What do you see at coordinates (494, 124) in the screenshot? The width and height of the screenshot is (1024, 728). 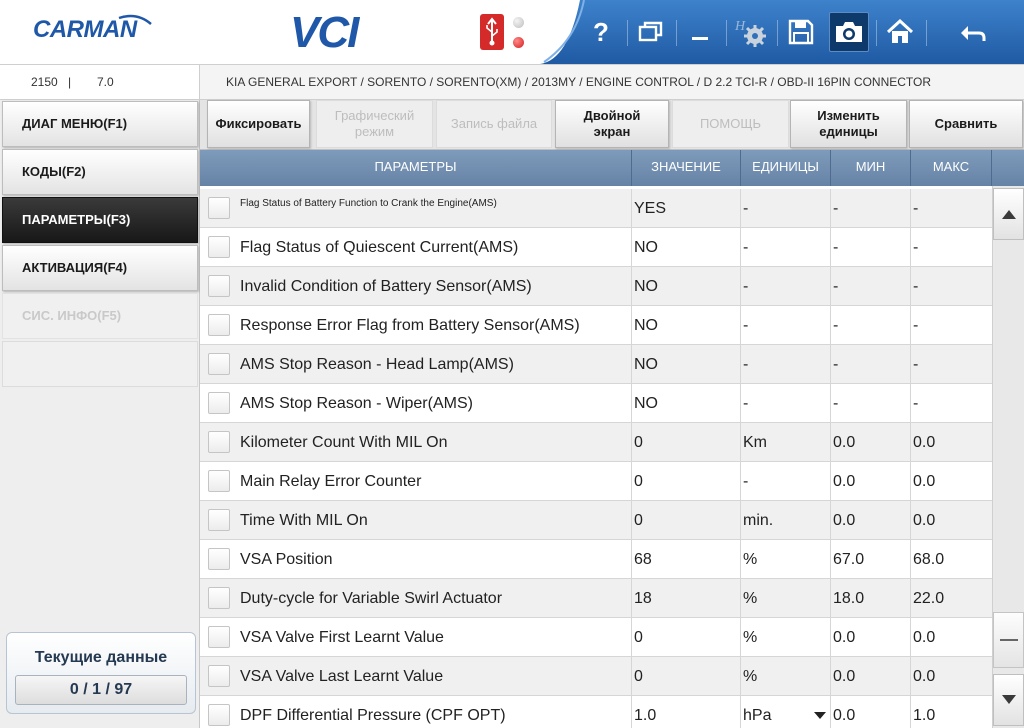 I see `record-file-button: Запись файла` at bounding box center [494, 124].